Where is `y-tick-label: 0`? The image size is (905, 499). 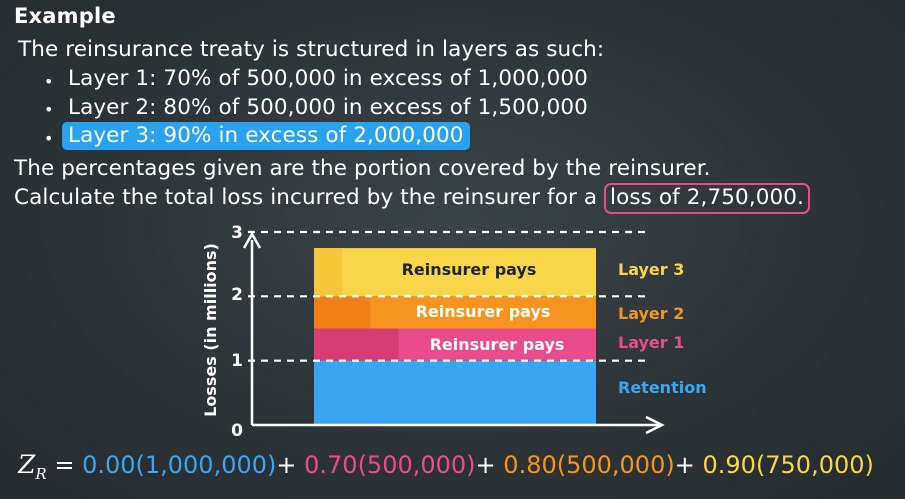 y-tick-label: 0 is located at coordinates (237, 431).